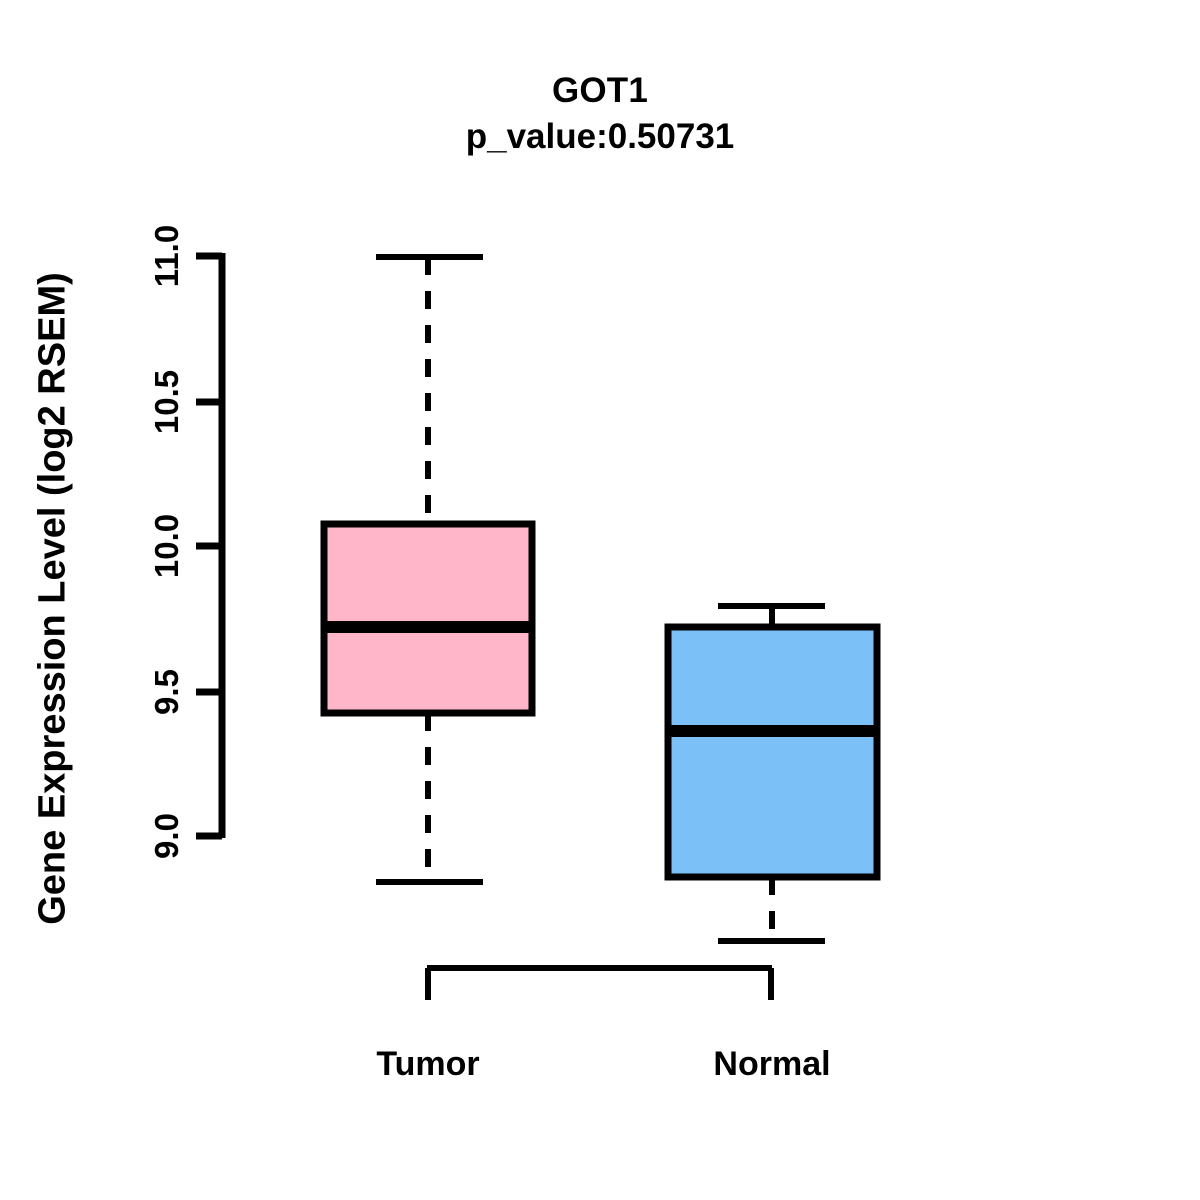 The width and height of the screenshot is (1200, 1200). I want to click on y-tick-label-1: 10.5, so click(166, 402).